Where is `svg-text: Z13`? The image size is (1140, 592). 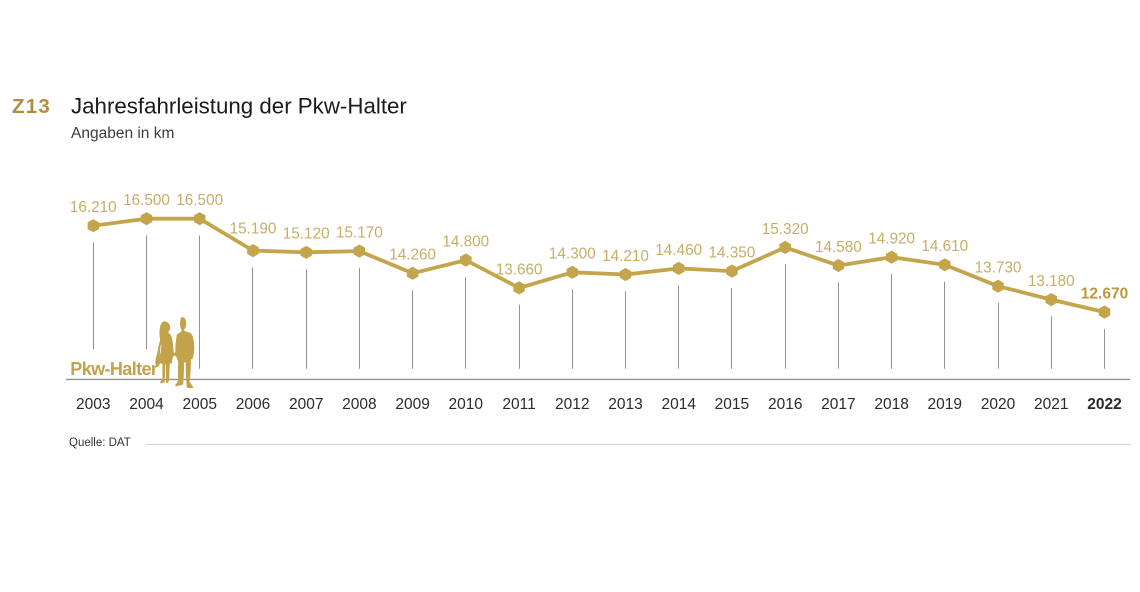 svg-text: Z13 is located at coordinates (31, 106).